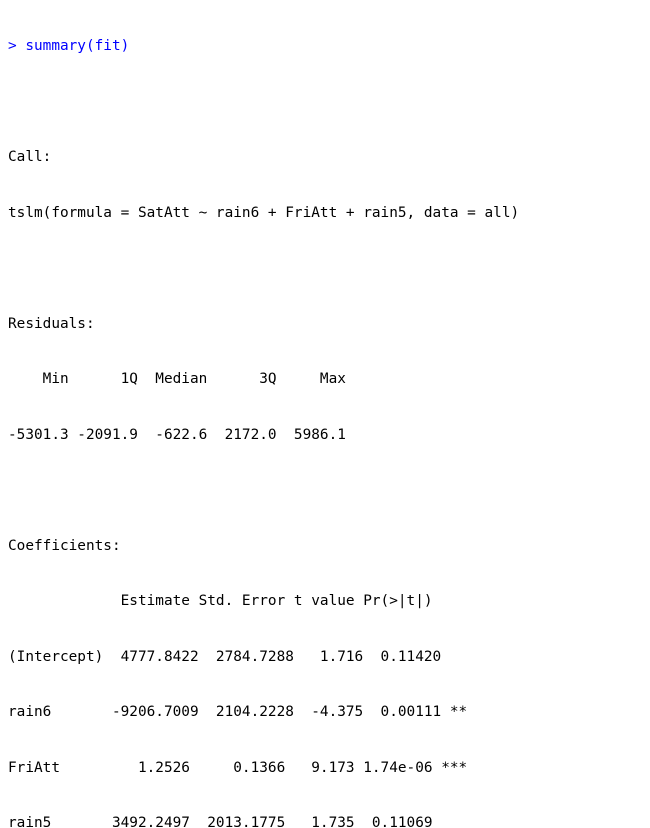 This screenshot has width=650, height=828. I want to click on coef-table-header: Estimate Std. Error t value Pr(>|t|), so click(238, 601).